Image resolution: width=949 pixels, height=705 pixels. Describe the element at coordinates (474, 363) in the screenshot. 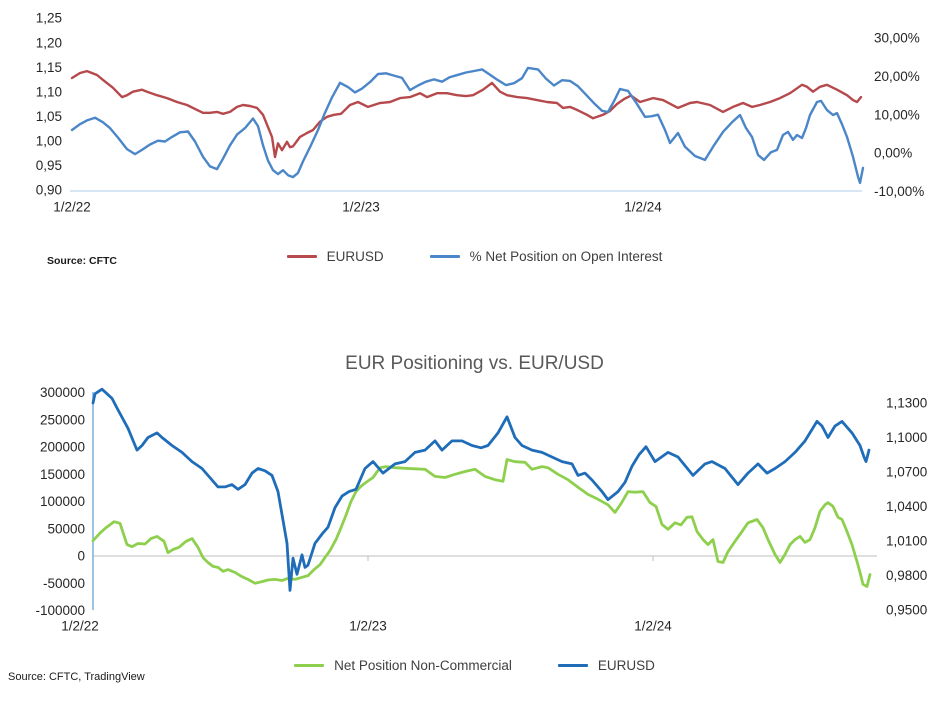

I see `bottom-chart-title: EUR Positioning vs. EUR/USD` at that location.